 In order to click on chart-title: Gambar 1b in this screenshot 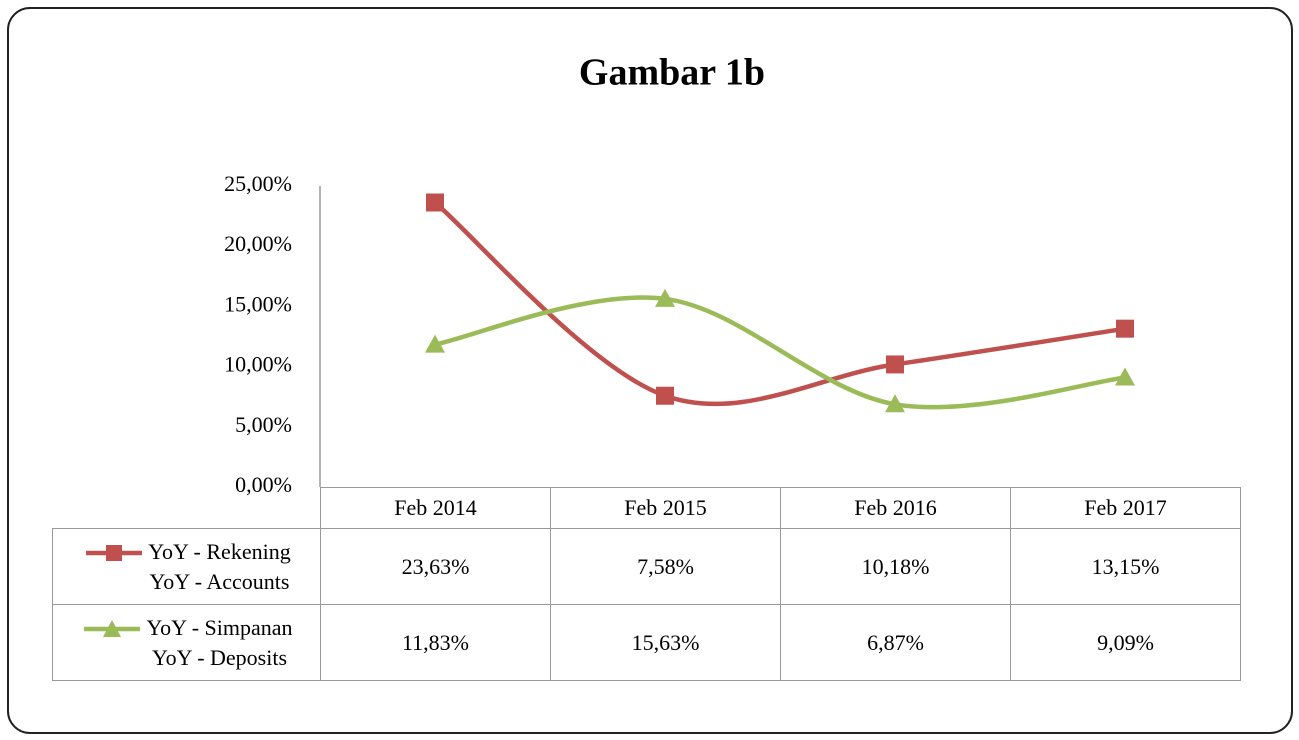, I will do `click(672, 73)`.